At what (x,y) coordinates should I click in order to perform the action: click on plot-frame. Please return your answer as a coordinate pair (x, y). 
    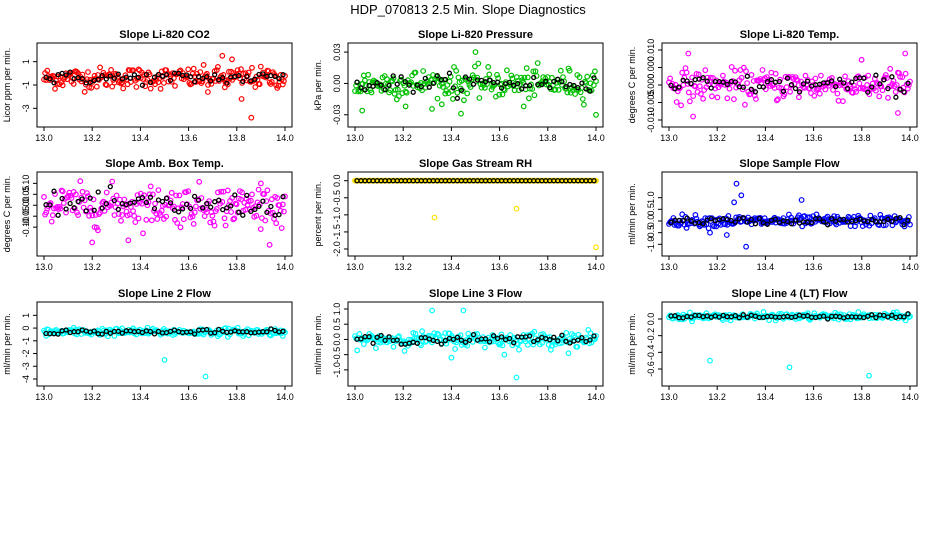
    Looking at the image, I should click on (789, 214).